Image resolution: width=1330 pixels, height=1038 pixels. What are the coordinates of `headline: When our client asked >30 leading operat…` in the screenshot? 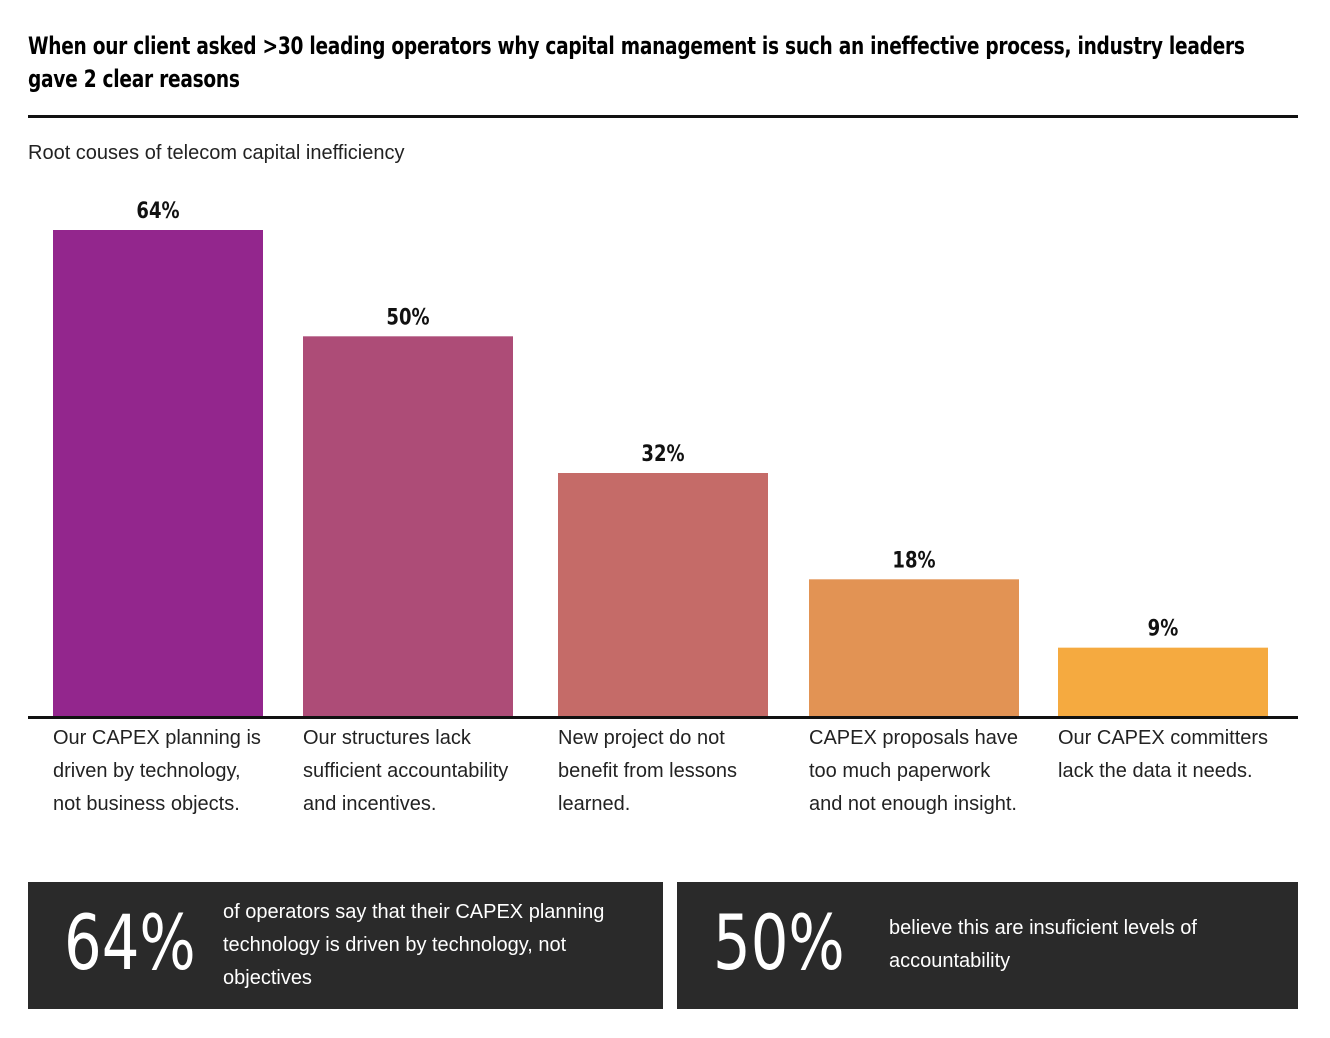 It's located at (636, 62).